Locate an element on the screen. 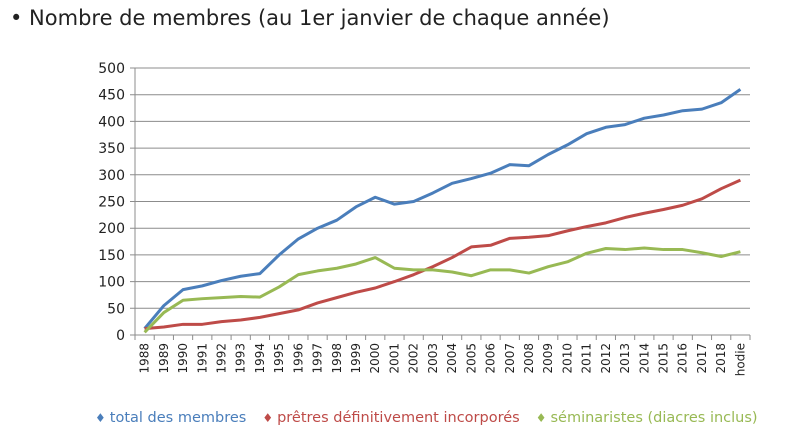 This screenshot has height=448, width=805. y-tick-label: 500 is located at coordinates (111, 69).